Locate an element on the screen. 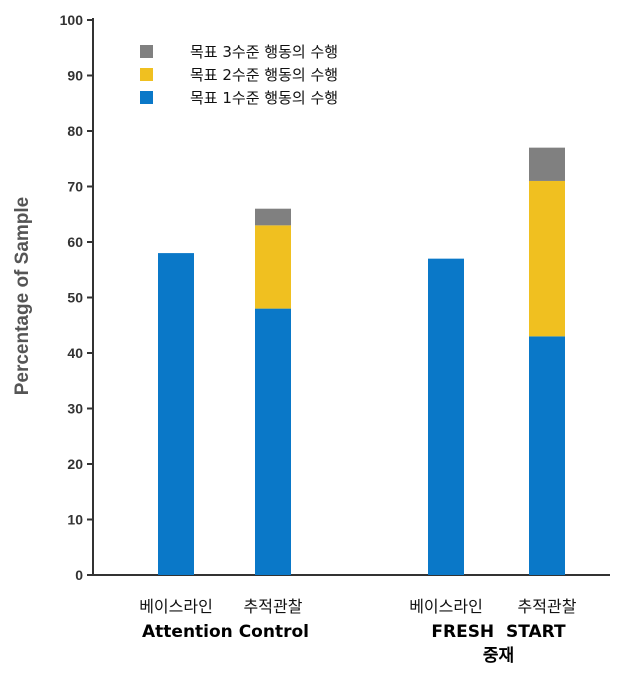  y-tick-label: 40 is located at coordinates (75, 353).